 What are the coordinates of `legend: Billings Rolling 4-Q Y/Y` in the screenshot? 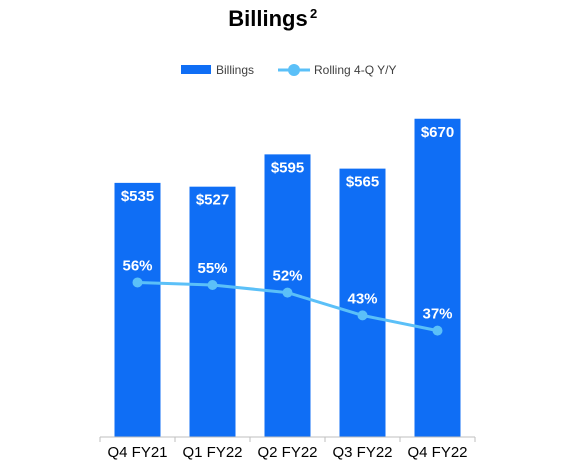 It's located at (288, 70).